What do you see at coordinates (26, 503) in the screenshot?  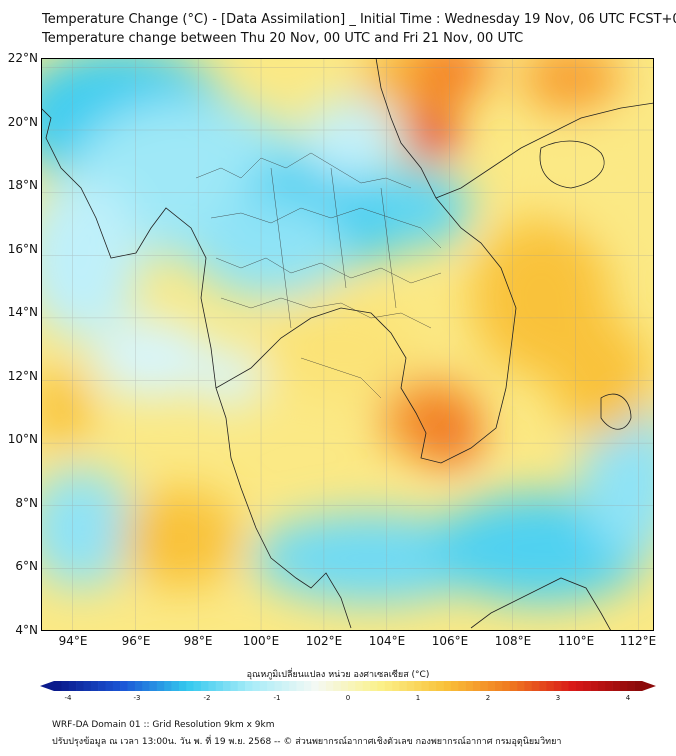 I see `lat-label-8n: 8°N` at bounding box center [26, 503].